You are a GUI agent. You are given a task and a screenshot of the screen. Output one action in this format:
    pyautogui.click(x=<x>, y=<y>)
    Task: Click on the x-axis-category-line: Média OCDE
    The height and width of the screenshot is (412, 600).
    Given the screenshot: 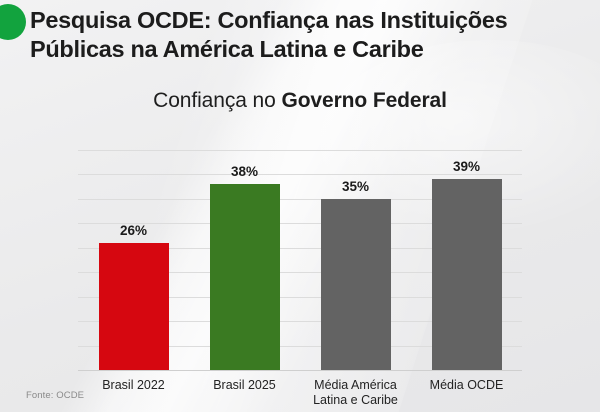 What is the action you would take?
    pyautogui.click(x=466, y=385)
    